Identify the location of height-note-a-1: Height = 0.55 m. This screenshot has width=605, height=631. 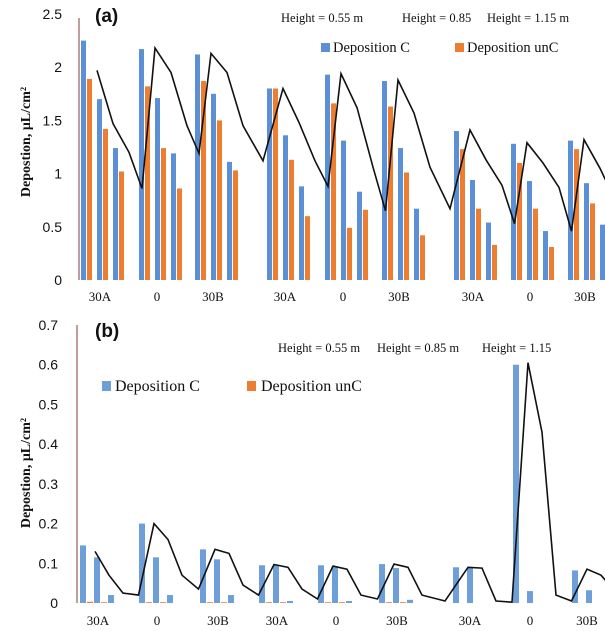
(322, 18).